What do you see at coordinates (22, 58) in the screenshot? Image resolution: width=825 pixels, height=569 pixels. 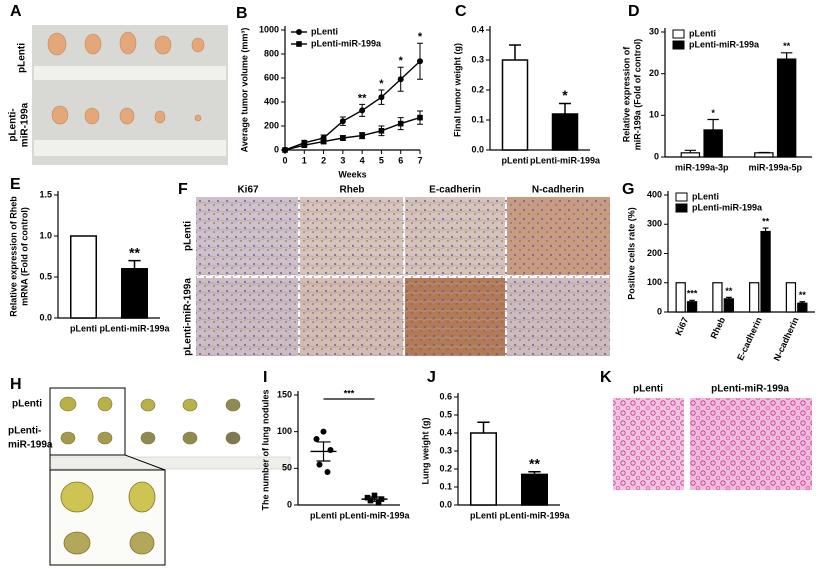 I see `row-label: pLenti` at bounding box center [22, 58].